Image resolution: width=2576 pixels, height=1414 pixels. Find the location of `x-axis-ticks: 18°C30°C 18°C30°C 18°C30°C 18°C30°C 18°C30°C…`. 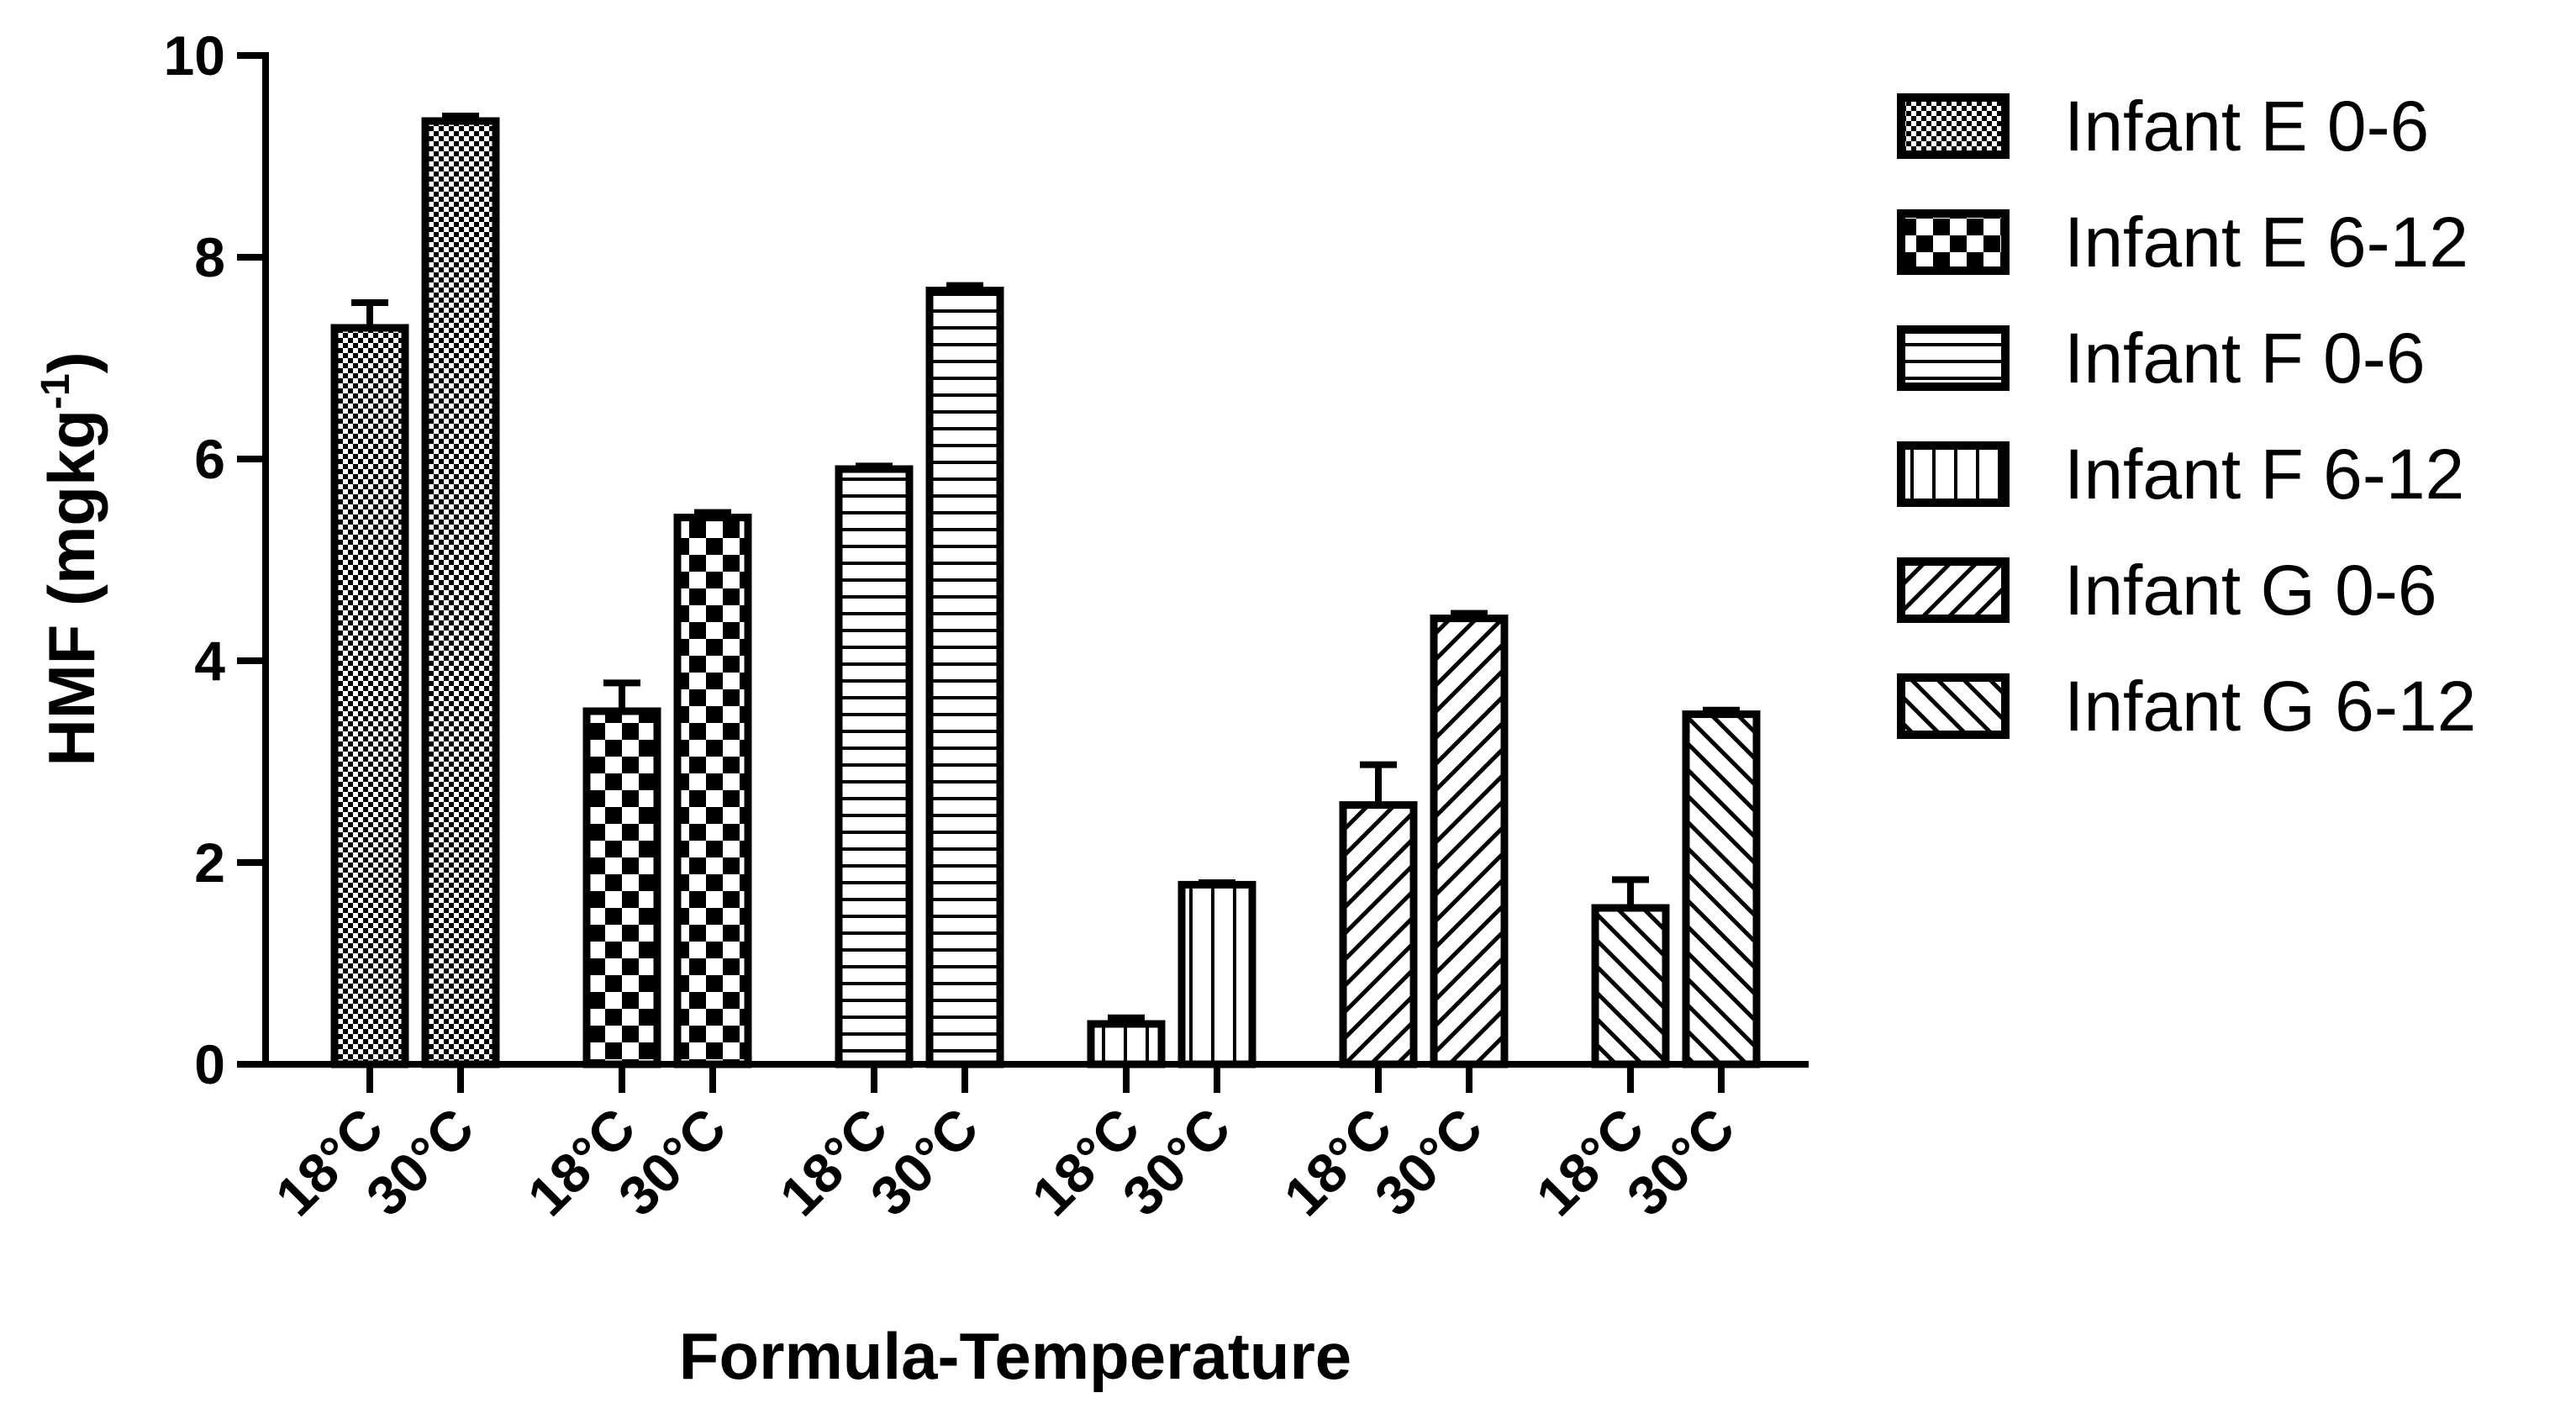

x-axis-ticks: 18°C30°C 18°C30°C 18°C30°C 18°C30°C 18°C30°C… is located at coordinates (1004, 1145).